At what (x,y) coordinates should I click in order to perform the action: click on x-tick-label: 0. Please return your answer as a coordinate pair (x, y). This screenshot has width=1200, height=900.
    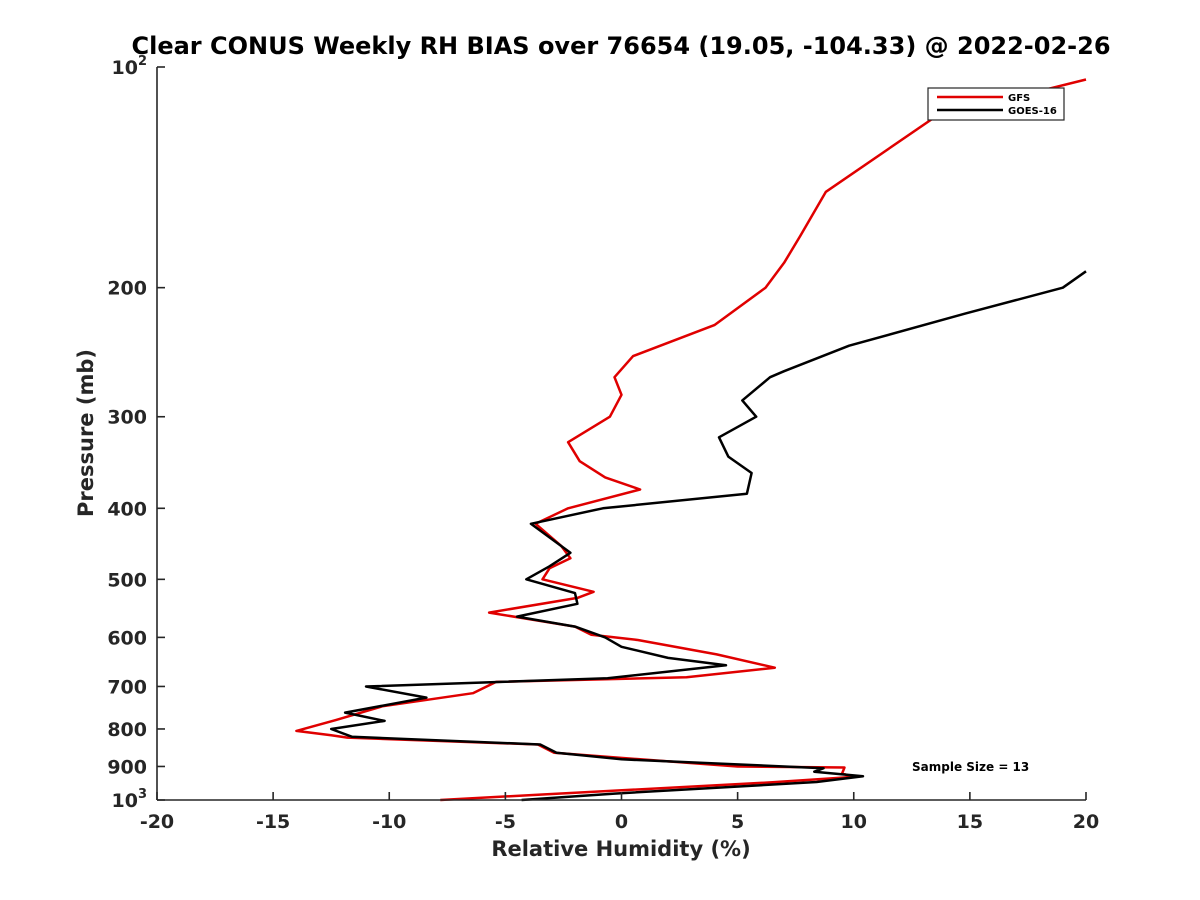
    Looking at the image, I should click on (621, 822).